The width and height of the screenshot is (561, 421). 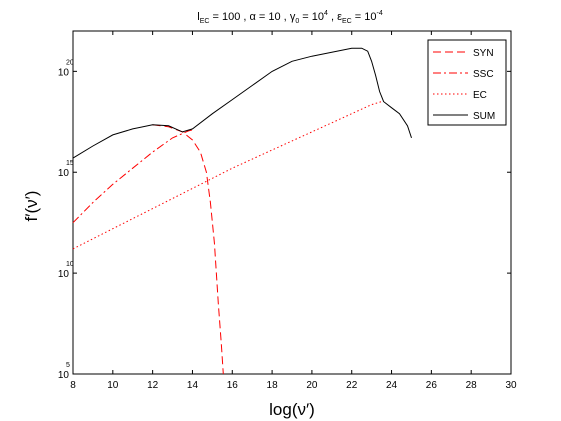 What do you see at coordinates (132, 176) in the screenshot?
I see `series-ssc-line` at bounding box center [132, 176].